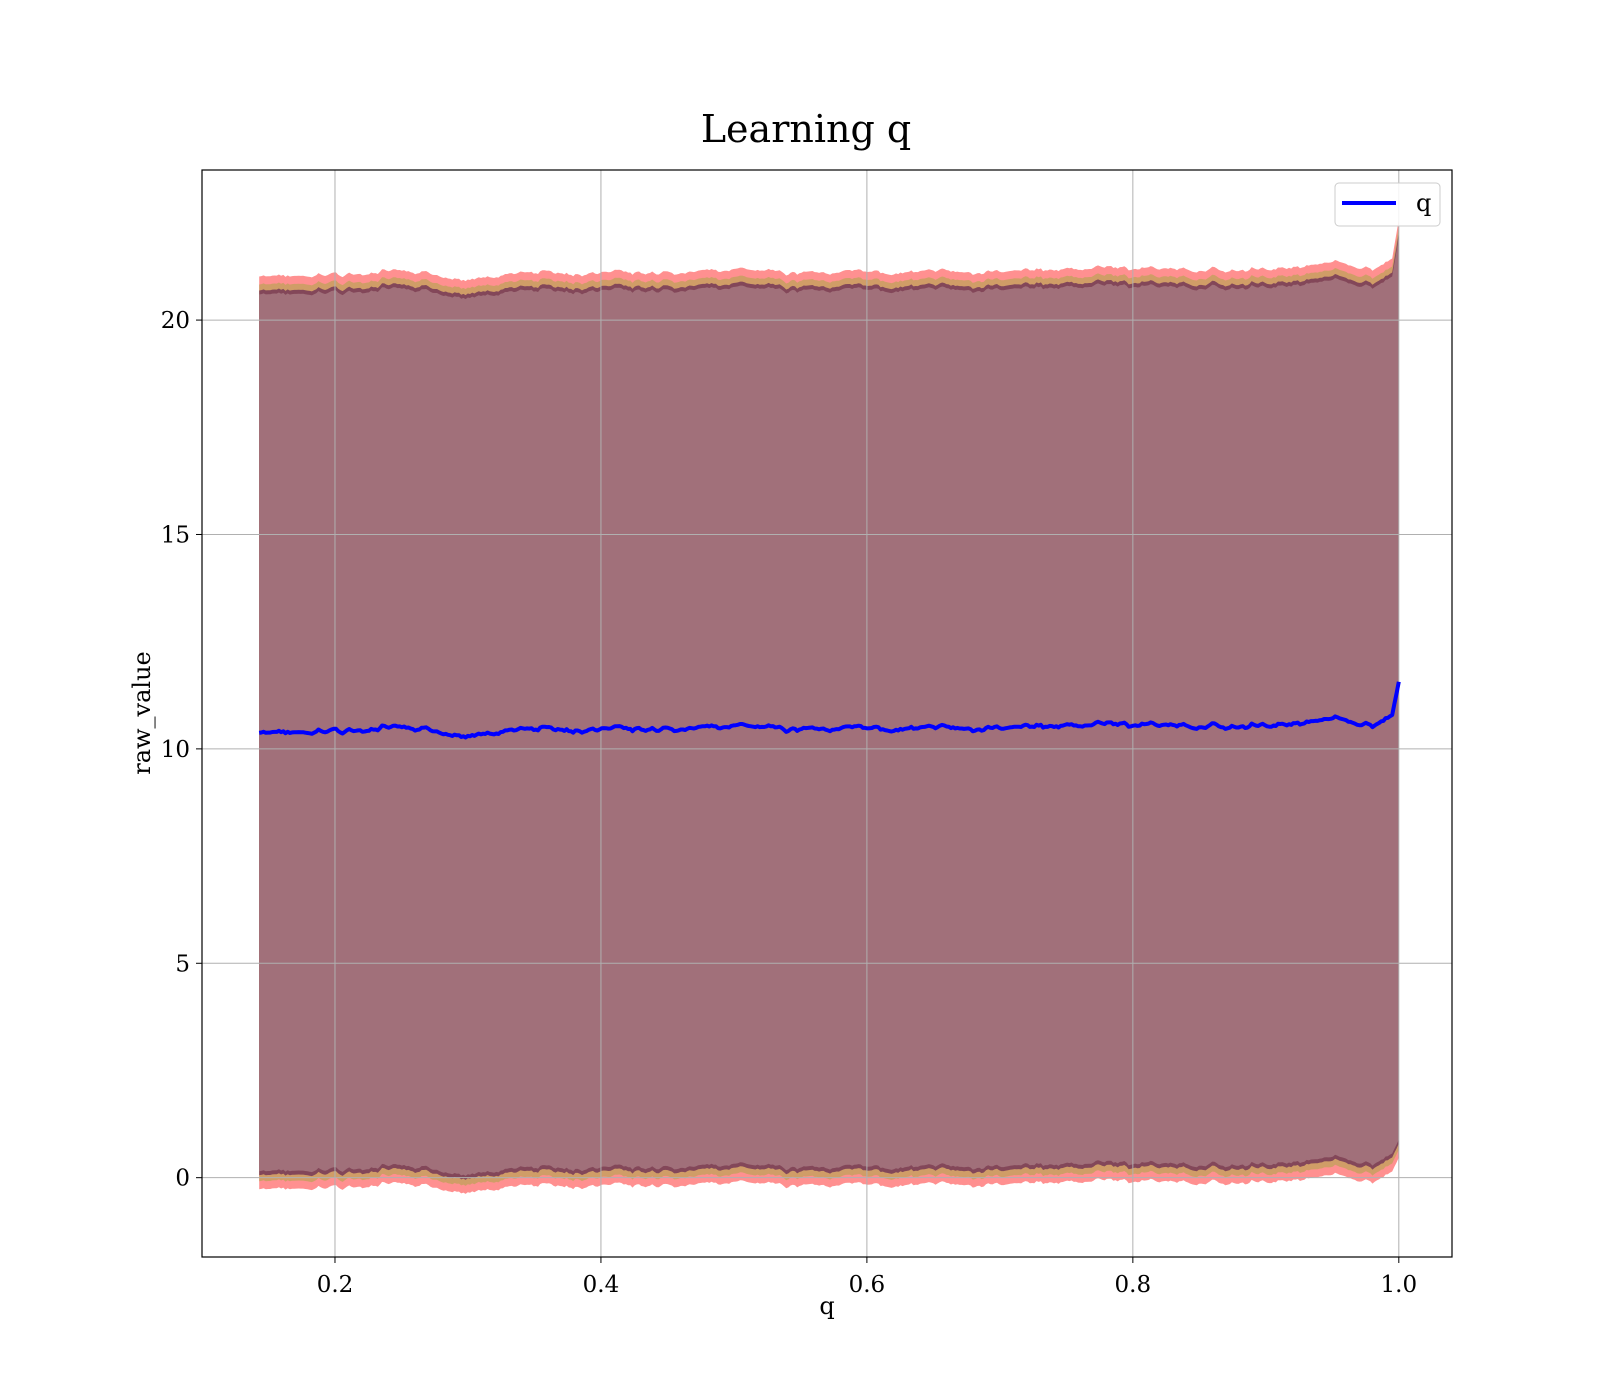 The image size is (1600, 1400). I want to click on y-tick-label: 10, so click(175, 750).